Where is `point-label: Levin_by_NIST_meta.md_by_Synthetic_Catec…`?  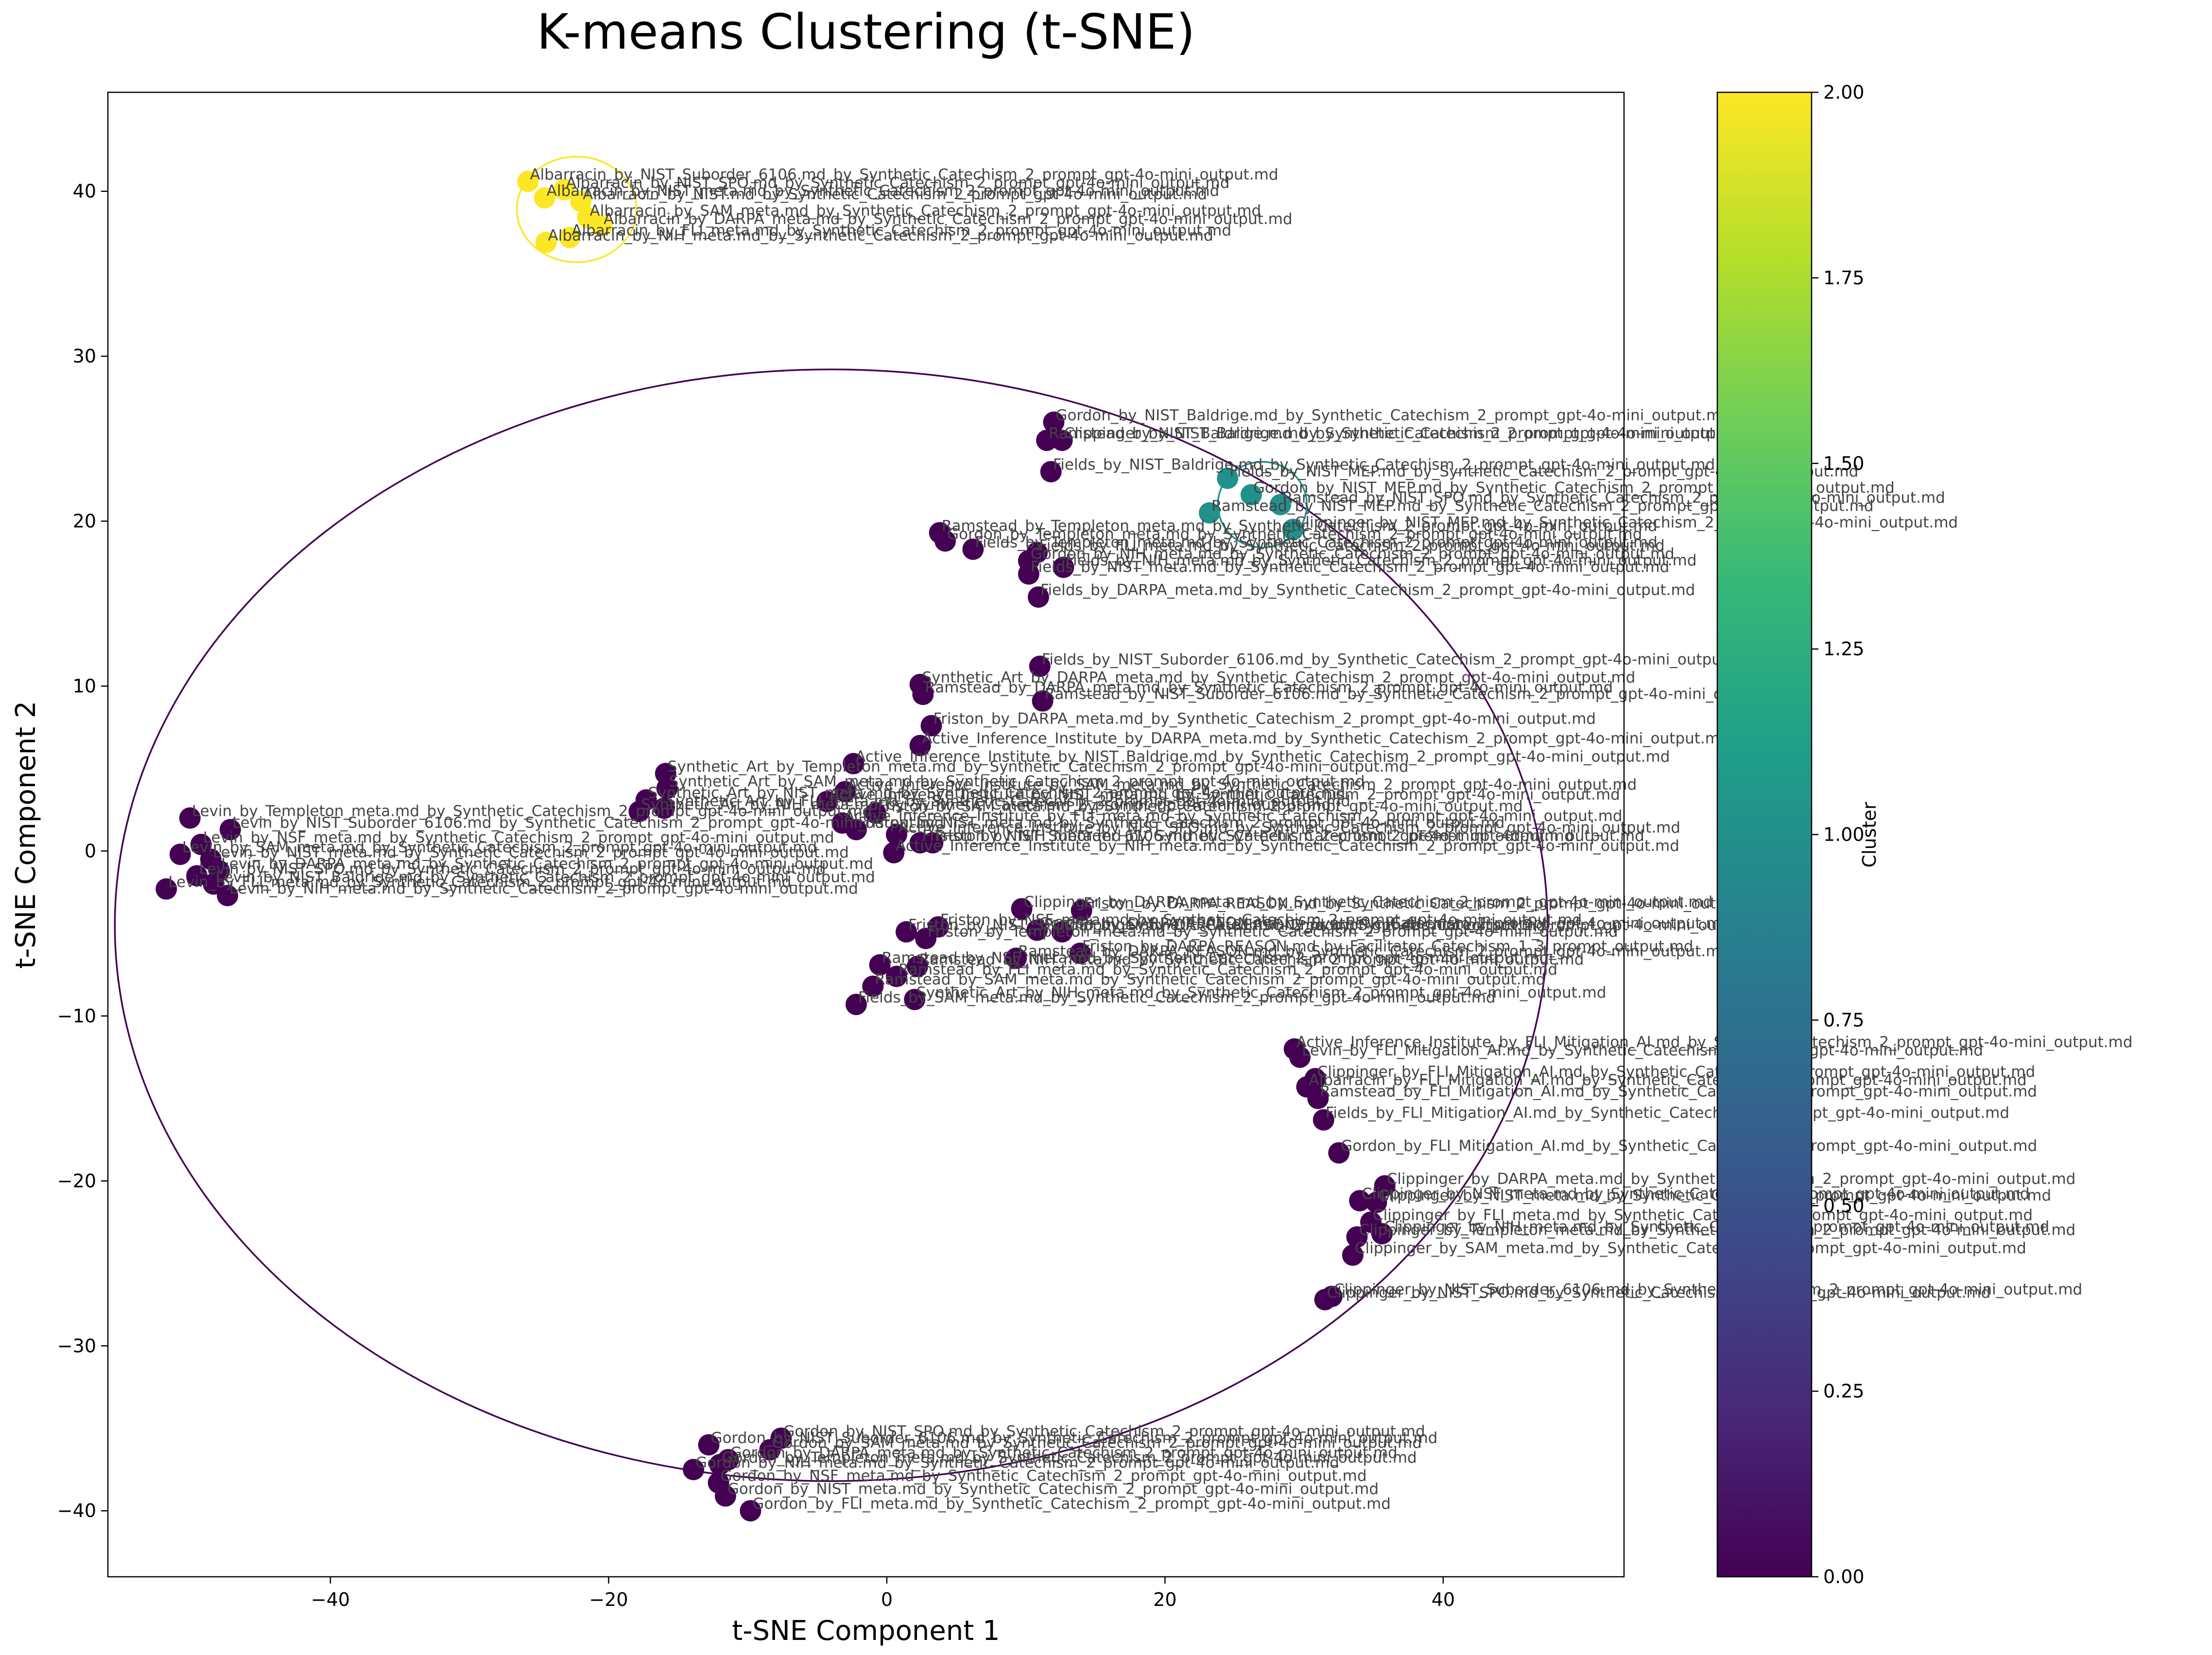 point-label: Levin_by_NIST_meta.md_by_Synthetic_Catec… is located at coordinates (531, 852).